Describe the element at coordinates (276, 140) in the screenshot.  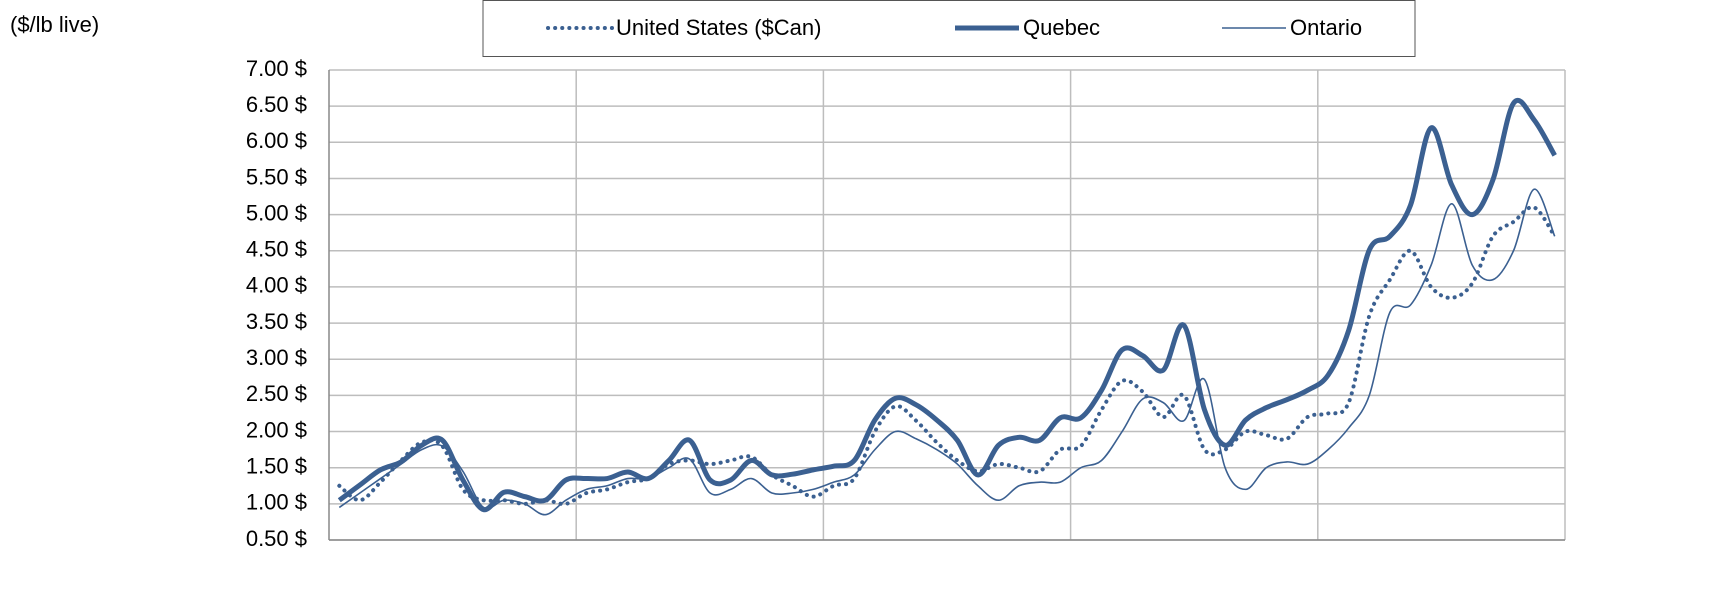
I see `y-tick-label: 6.00 $` at that location.